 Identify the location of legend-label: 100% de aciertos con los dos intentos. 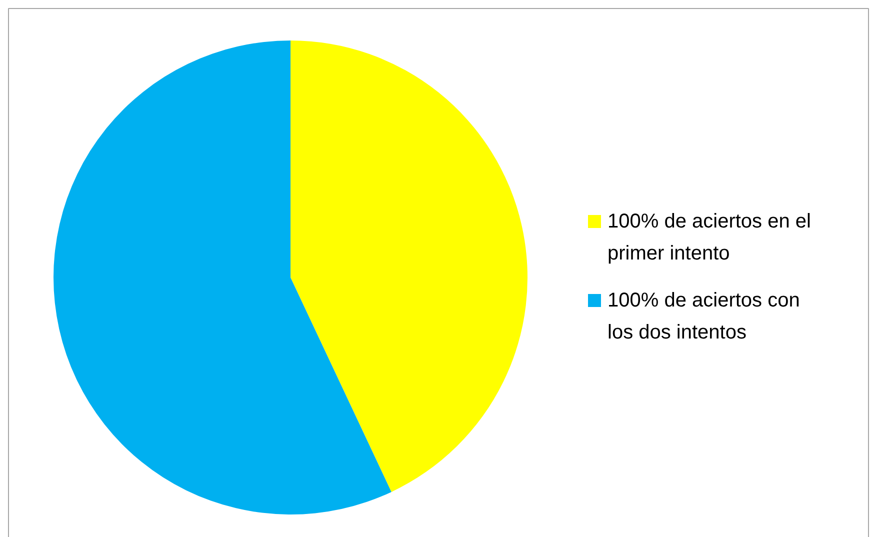
(704, 317).